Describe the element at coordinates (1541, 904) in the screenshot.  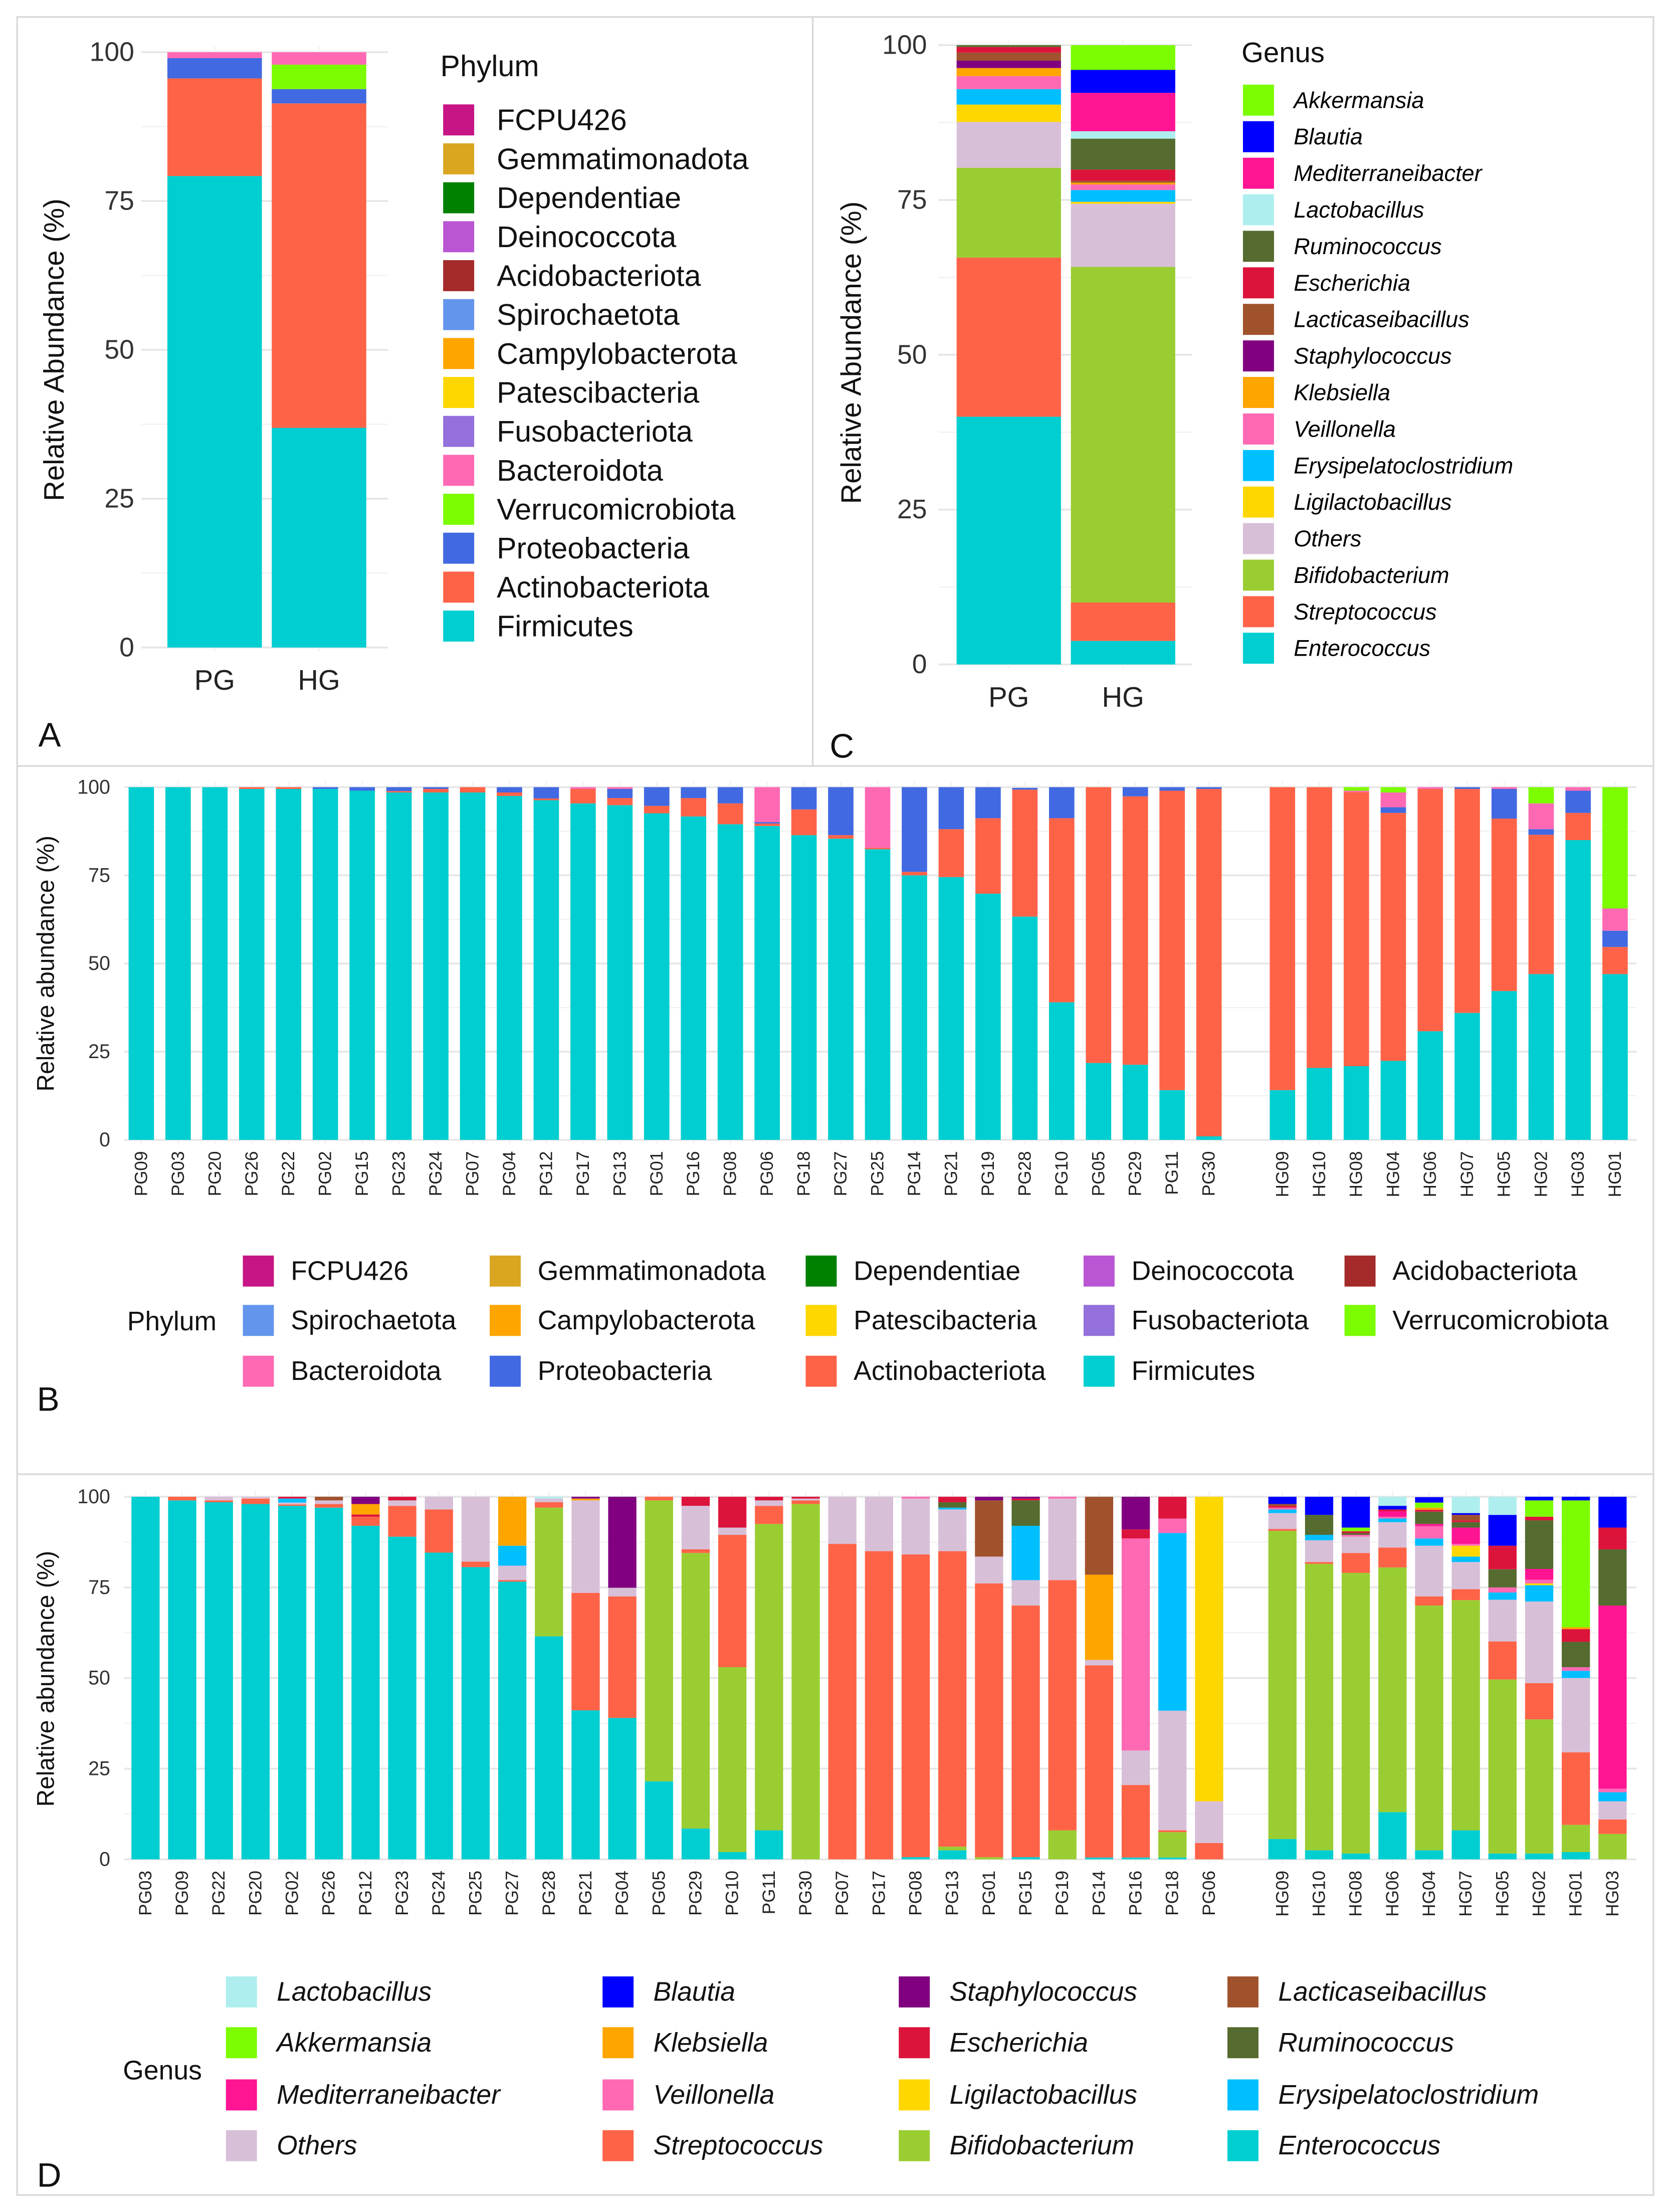
I see `bar-segment-hg02-actinobacteriota` at that location.